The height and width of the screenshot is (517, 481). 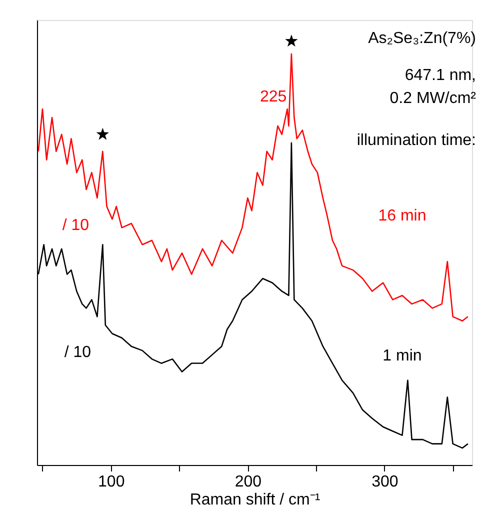 I want to click on text: 16 min, so click(x=402, y=215).